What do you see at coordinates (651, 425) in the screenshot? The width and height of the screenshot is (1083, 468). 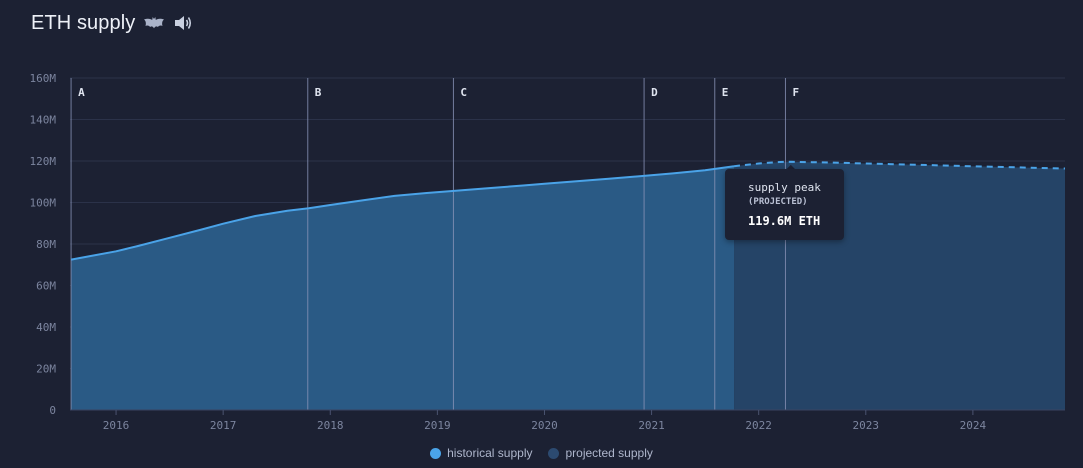 I see `x-tick-label: 2021` at bounding box center [651, 425].